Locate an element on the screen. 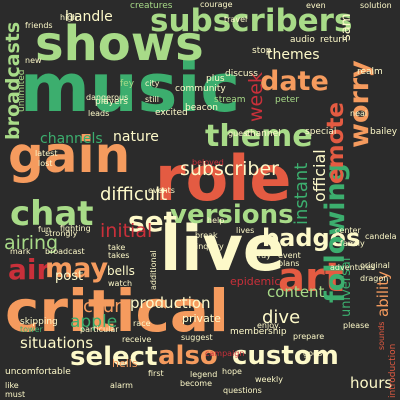  word-mark: mark is located at coordinates (20, 251).